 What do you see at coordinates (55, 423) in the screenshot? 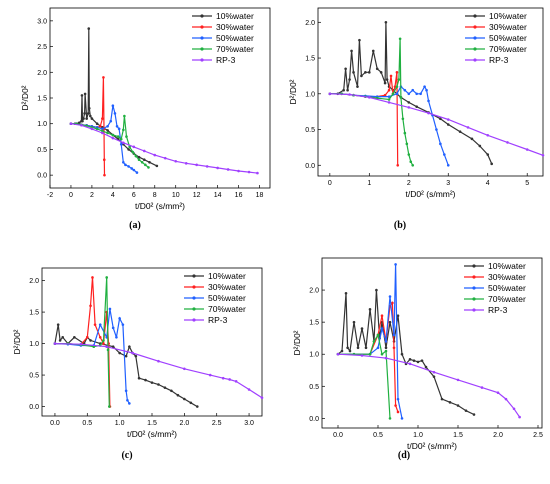
I see `x-tick-label: 0.0` at bounding box center [55, 423].